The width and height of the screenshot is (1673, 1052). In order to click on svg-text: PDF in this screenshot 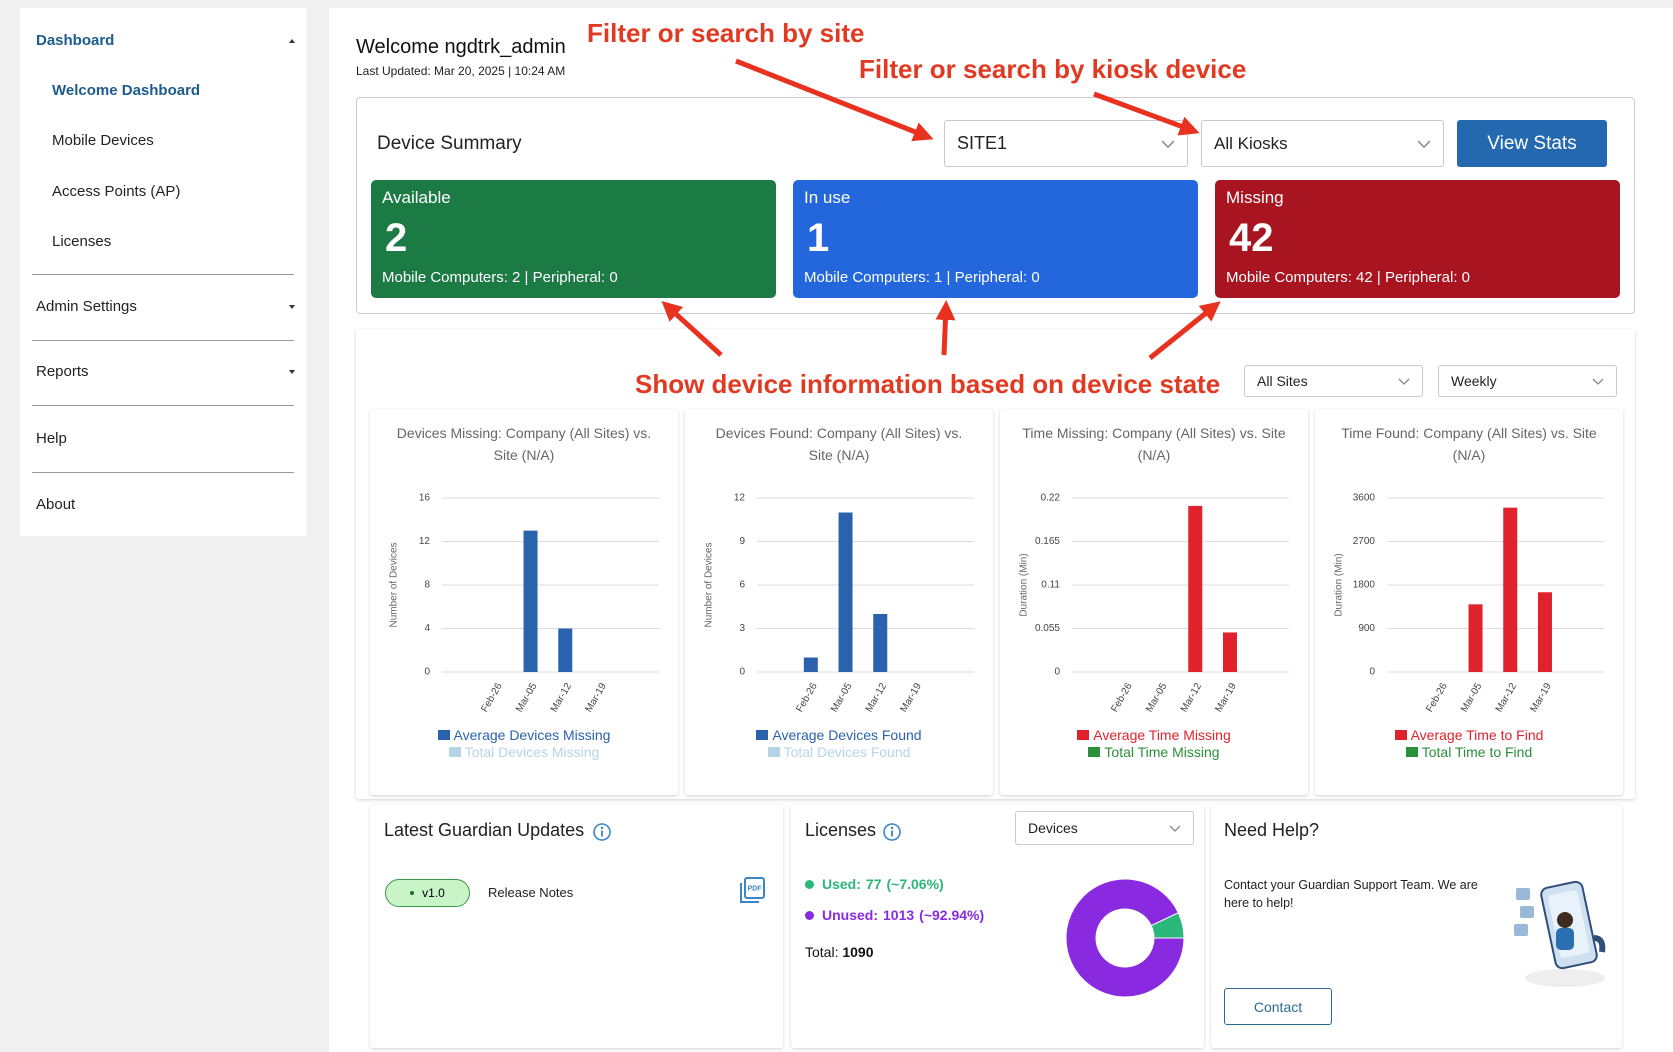, I will do `click(755, 888)`.